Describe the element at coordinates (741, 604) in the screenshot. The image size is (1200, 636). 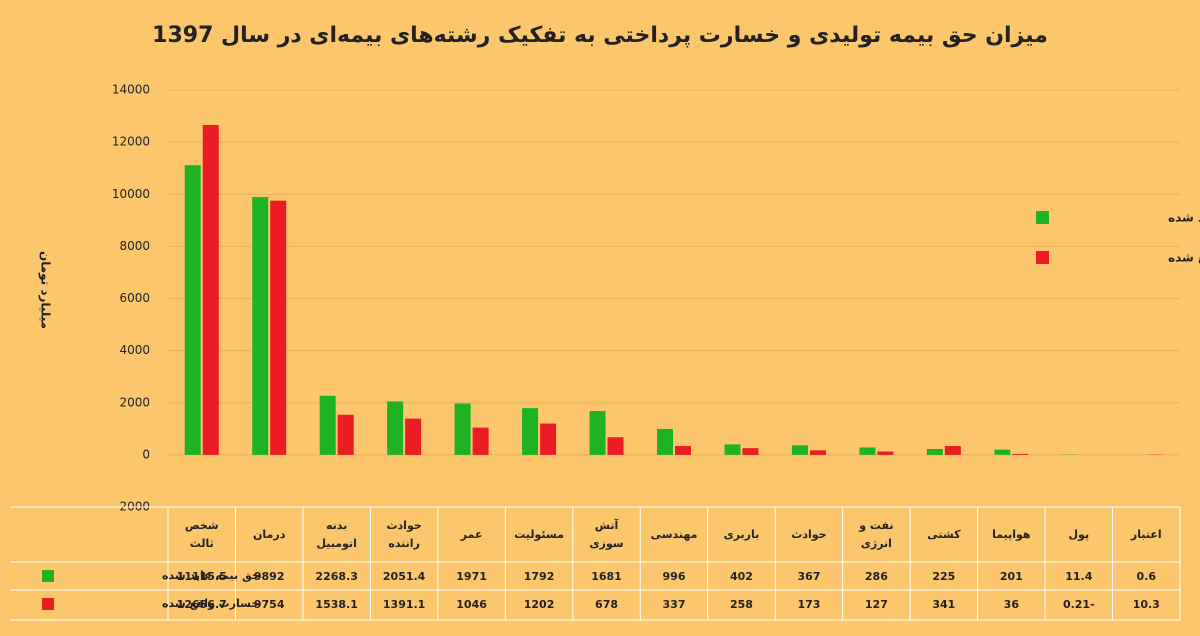
I see `table-value: 258` at that location.